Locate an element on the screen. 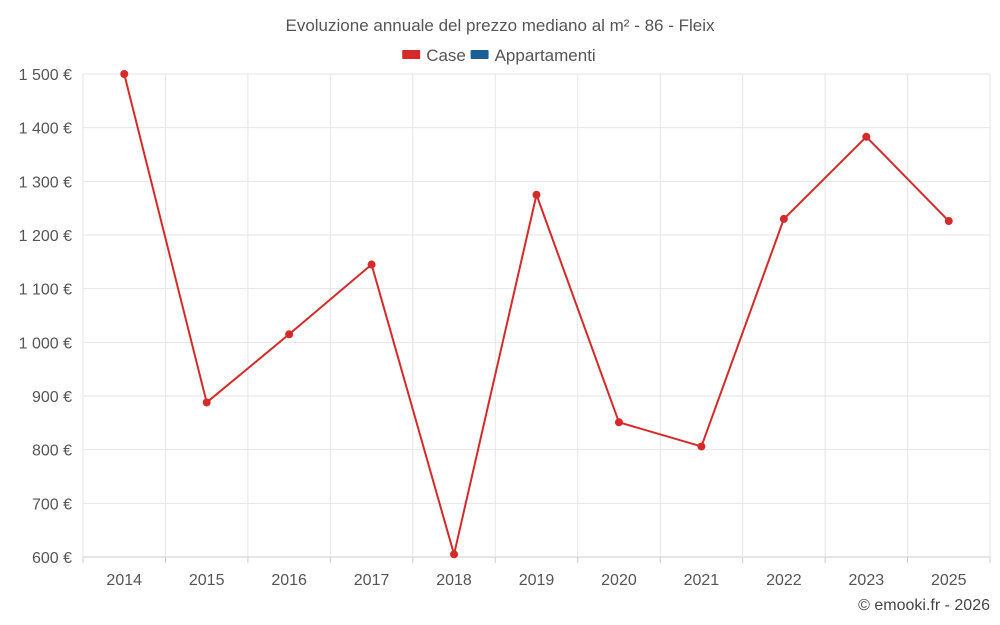 Image resolution: width=1000 pixels, height=625 pixels. x-tick-label: 2023 is located at coordinates (867, 580).